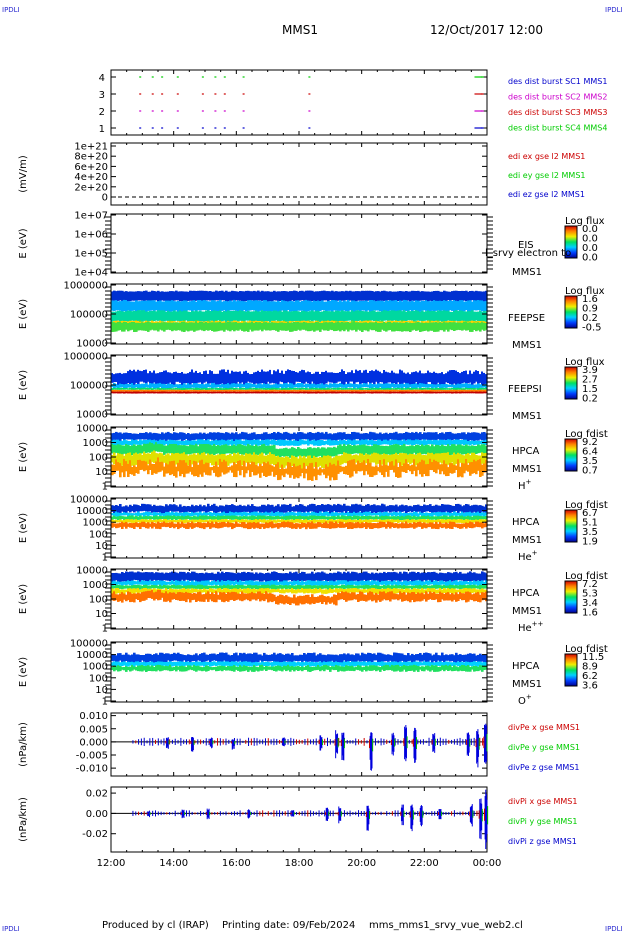  What do you see at coordinates (299, 374) in the screenshot?
I see `feeps-i-pixels` at bounding box center [299, 374].